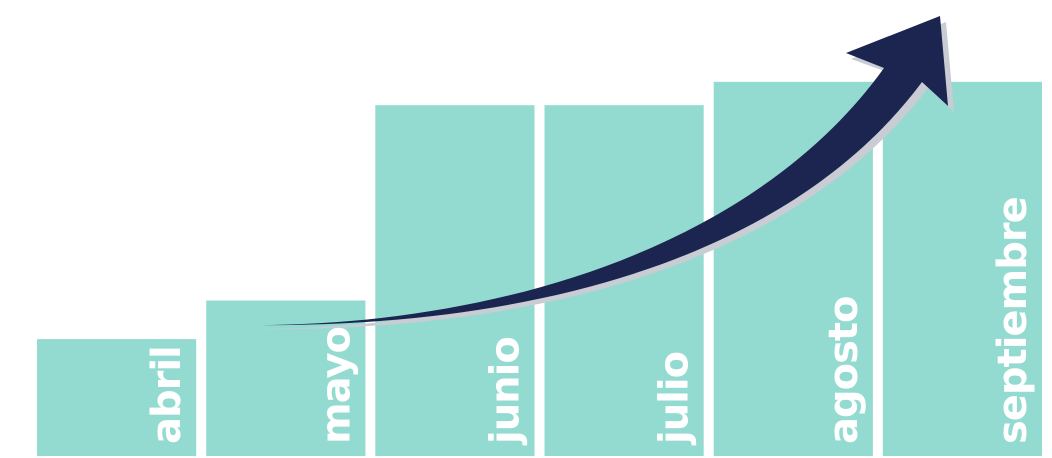 Image resolution: width=1052 pixels, height=458 pixels. What do you see at coordinates (336, 385) in the screenshot?
I see `bar-label-mayo: mayo` at bounding box center [336, 385].